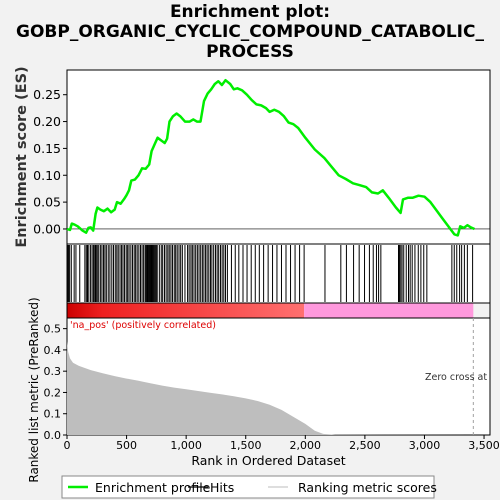 Image resolution: width=500 pixels, height=500 pixels. What do you see at coordinates (47, 94) in the screenshot?
I see `es-y-tick-label: 0.25` at bounding box center [47, 94].